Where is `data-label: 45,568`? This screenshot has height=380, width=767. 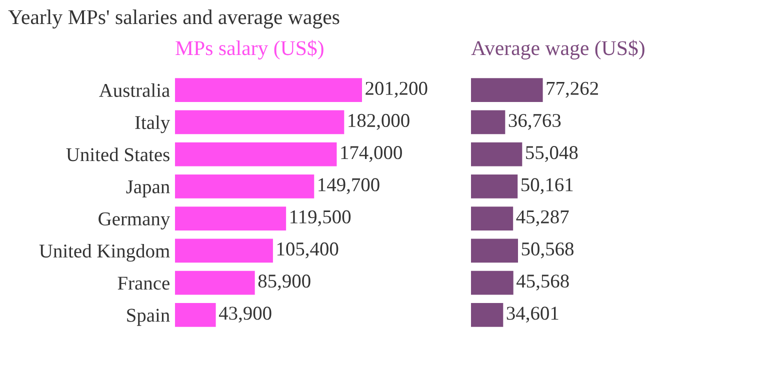
data-label: 45,568 is located at coordinates (542, 282).